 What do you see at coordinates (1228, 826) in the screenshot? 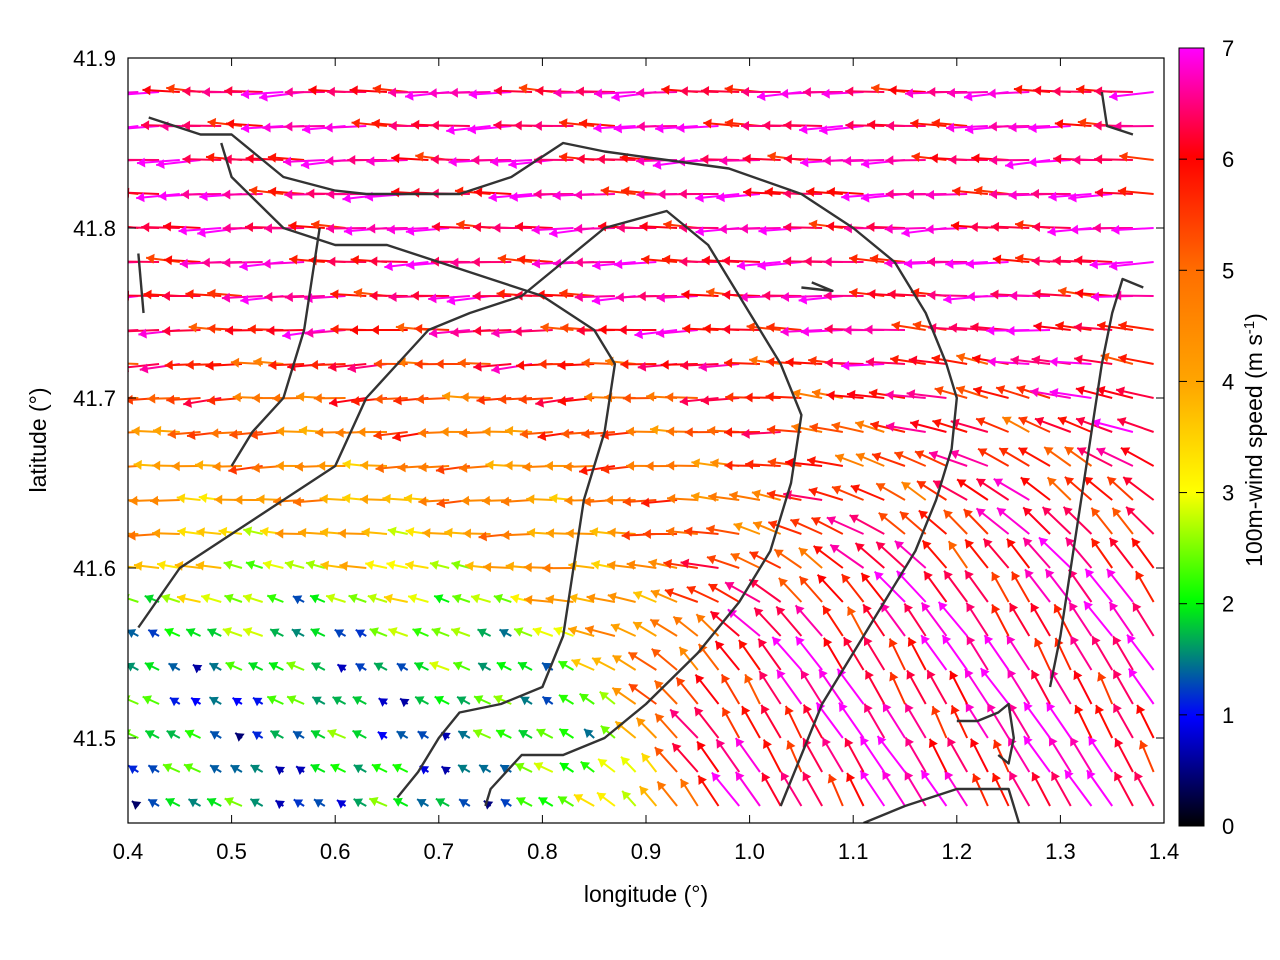
I see `colorbar-tick-label: 0` at bounding box center [1228, 826].